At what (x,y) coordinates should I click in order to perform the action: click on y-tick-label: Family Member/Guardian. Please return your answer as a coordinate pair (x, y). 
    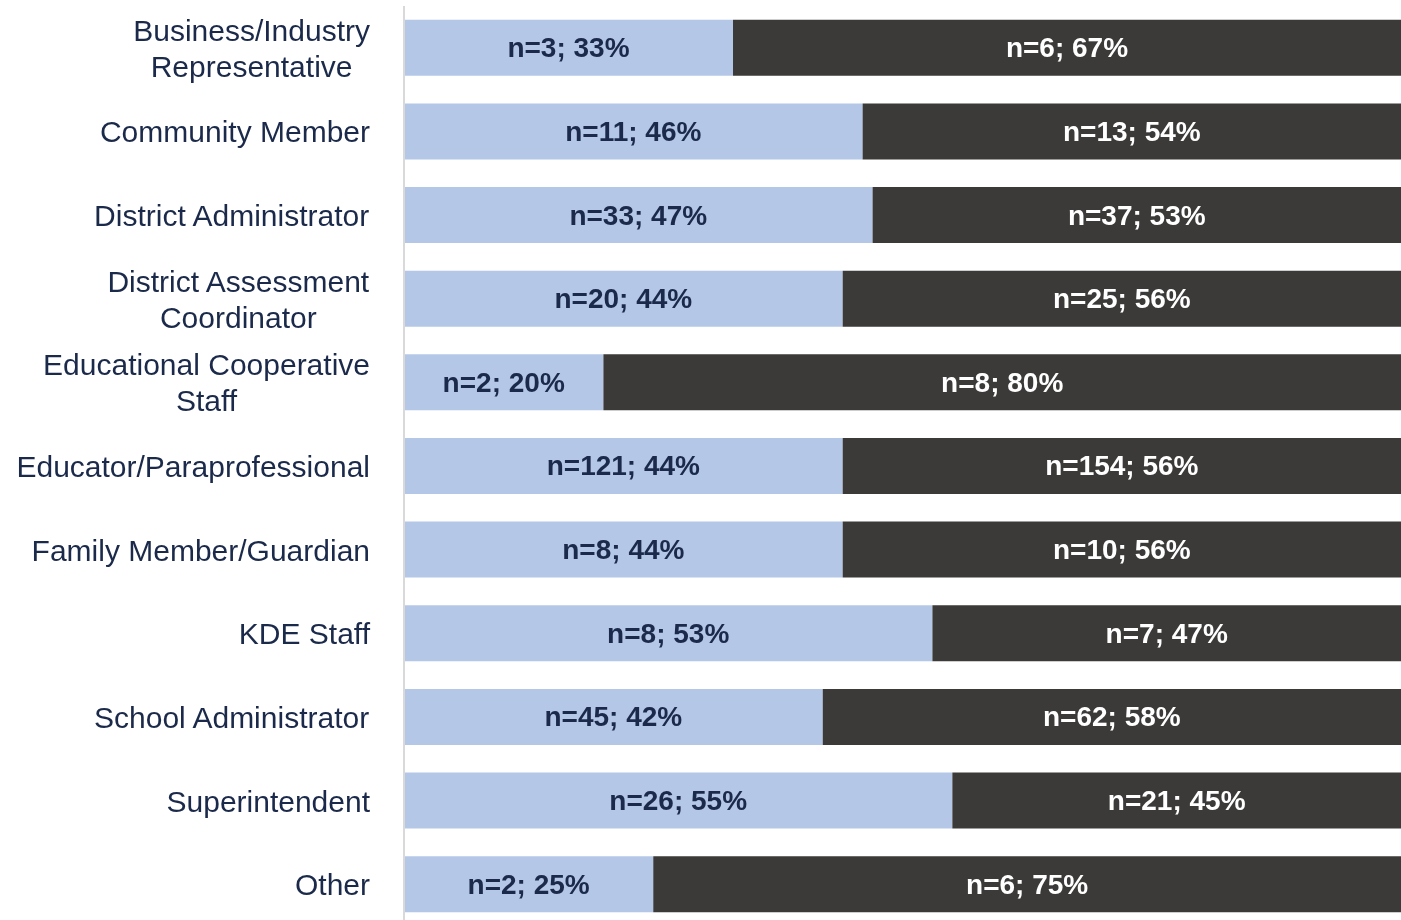
    Looking at the image, I should click on (200, 550).